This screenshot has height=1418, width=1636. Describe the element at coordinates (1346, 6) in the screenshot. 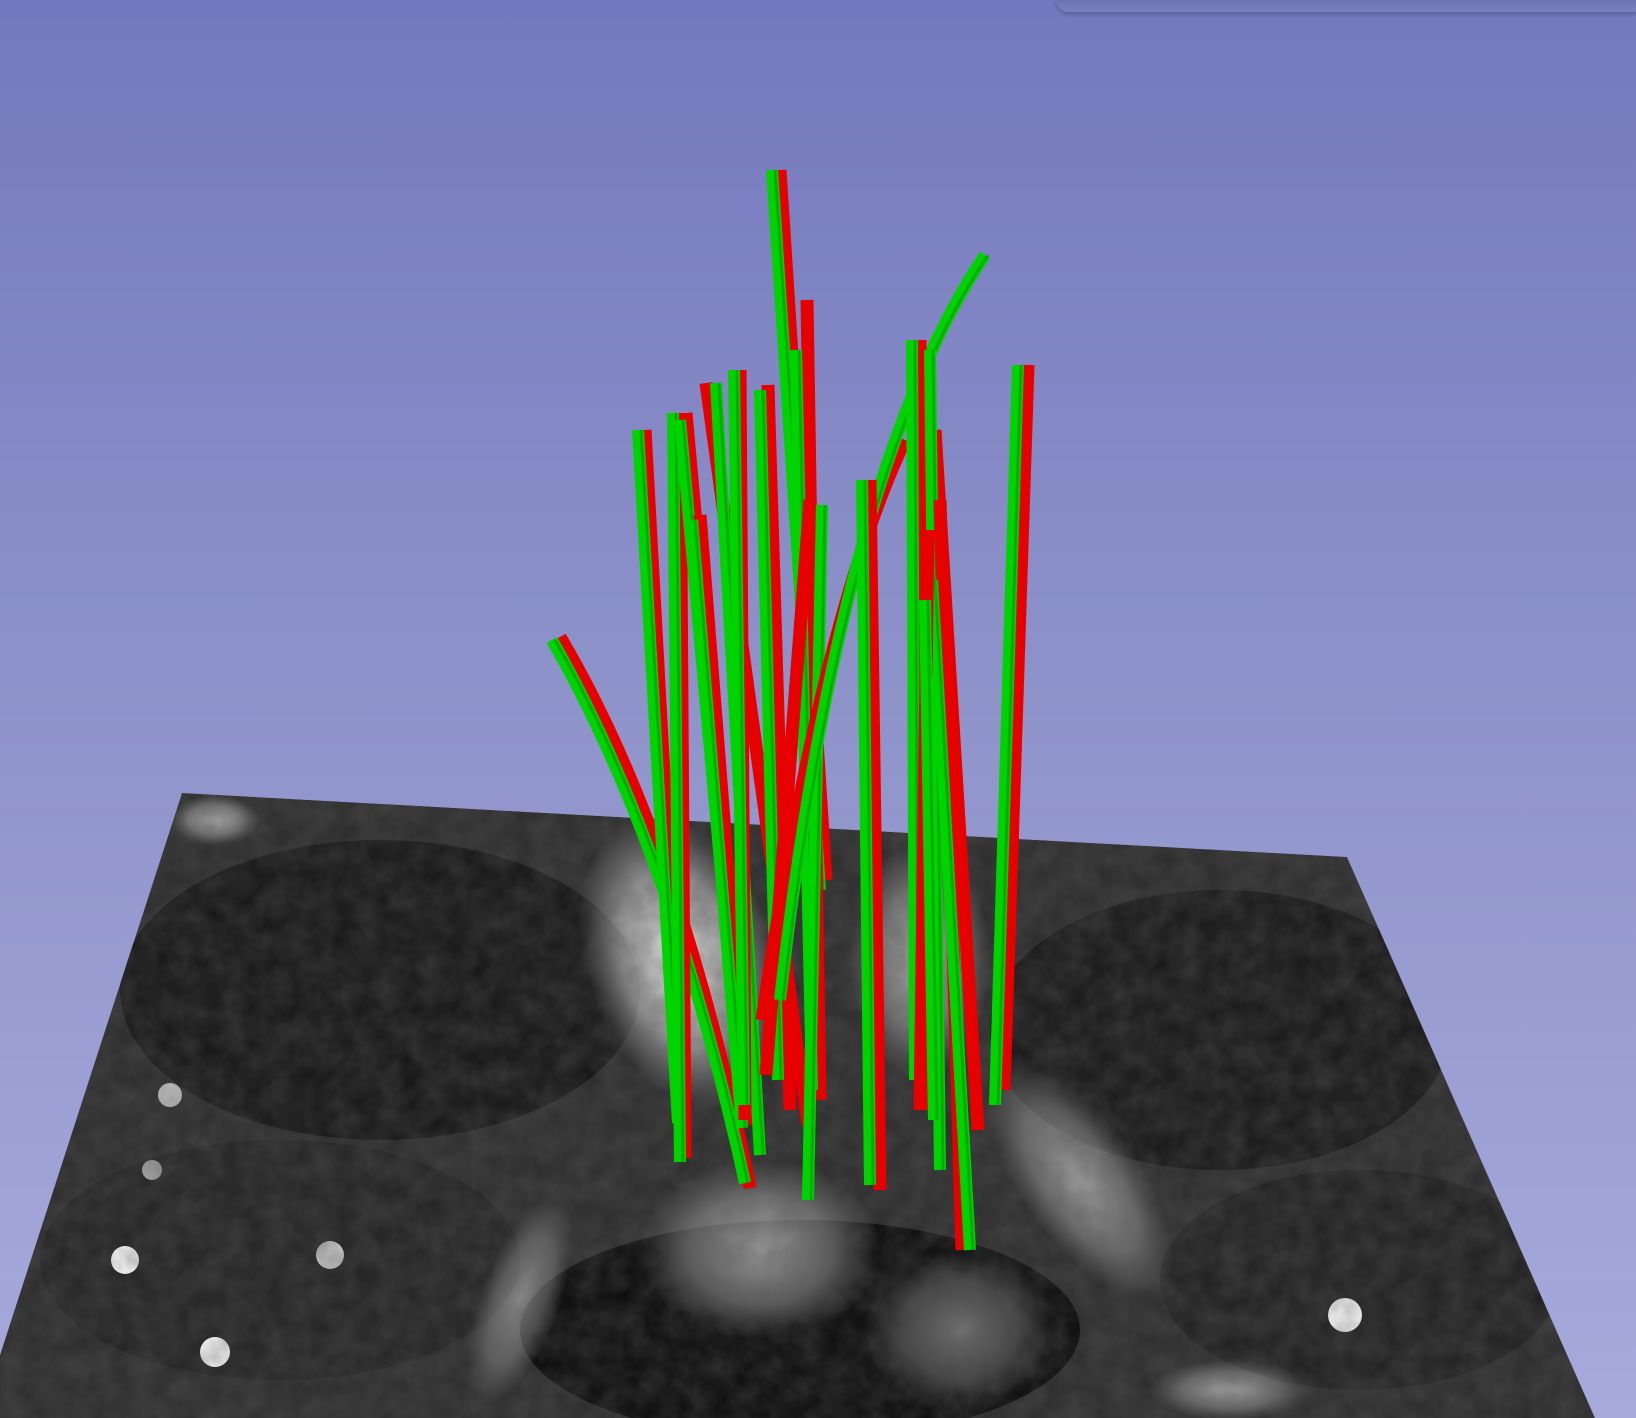

I see `view-controller-bar` at that location.